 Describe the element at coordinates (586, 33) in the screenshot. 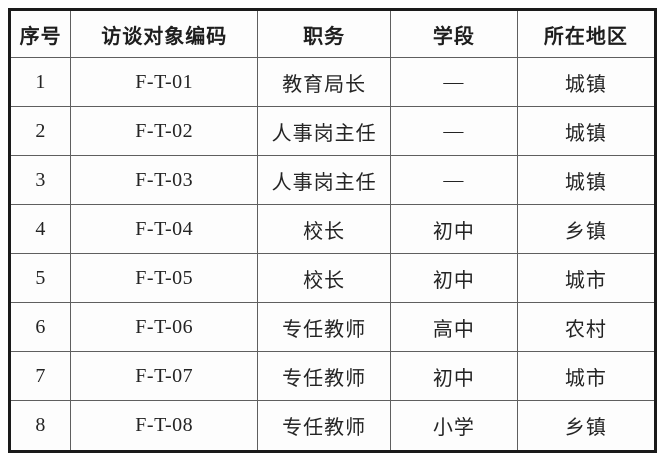

I see `column-header-region: 所在地区` at that location.